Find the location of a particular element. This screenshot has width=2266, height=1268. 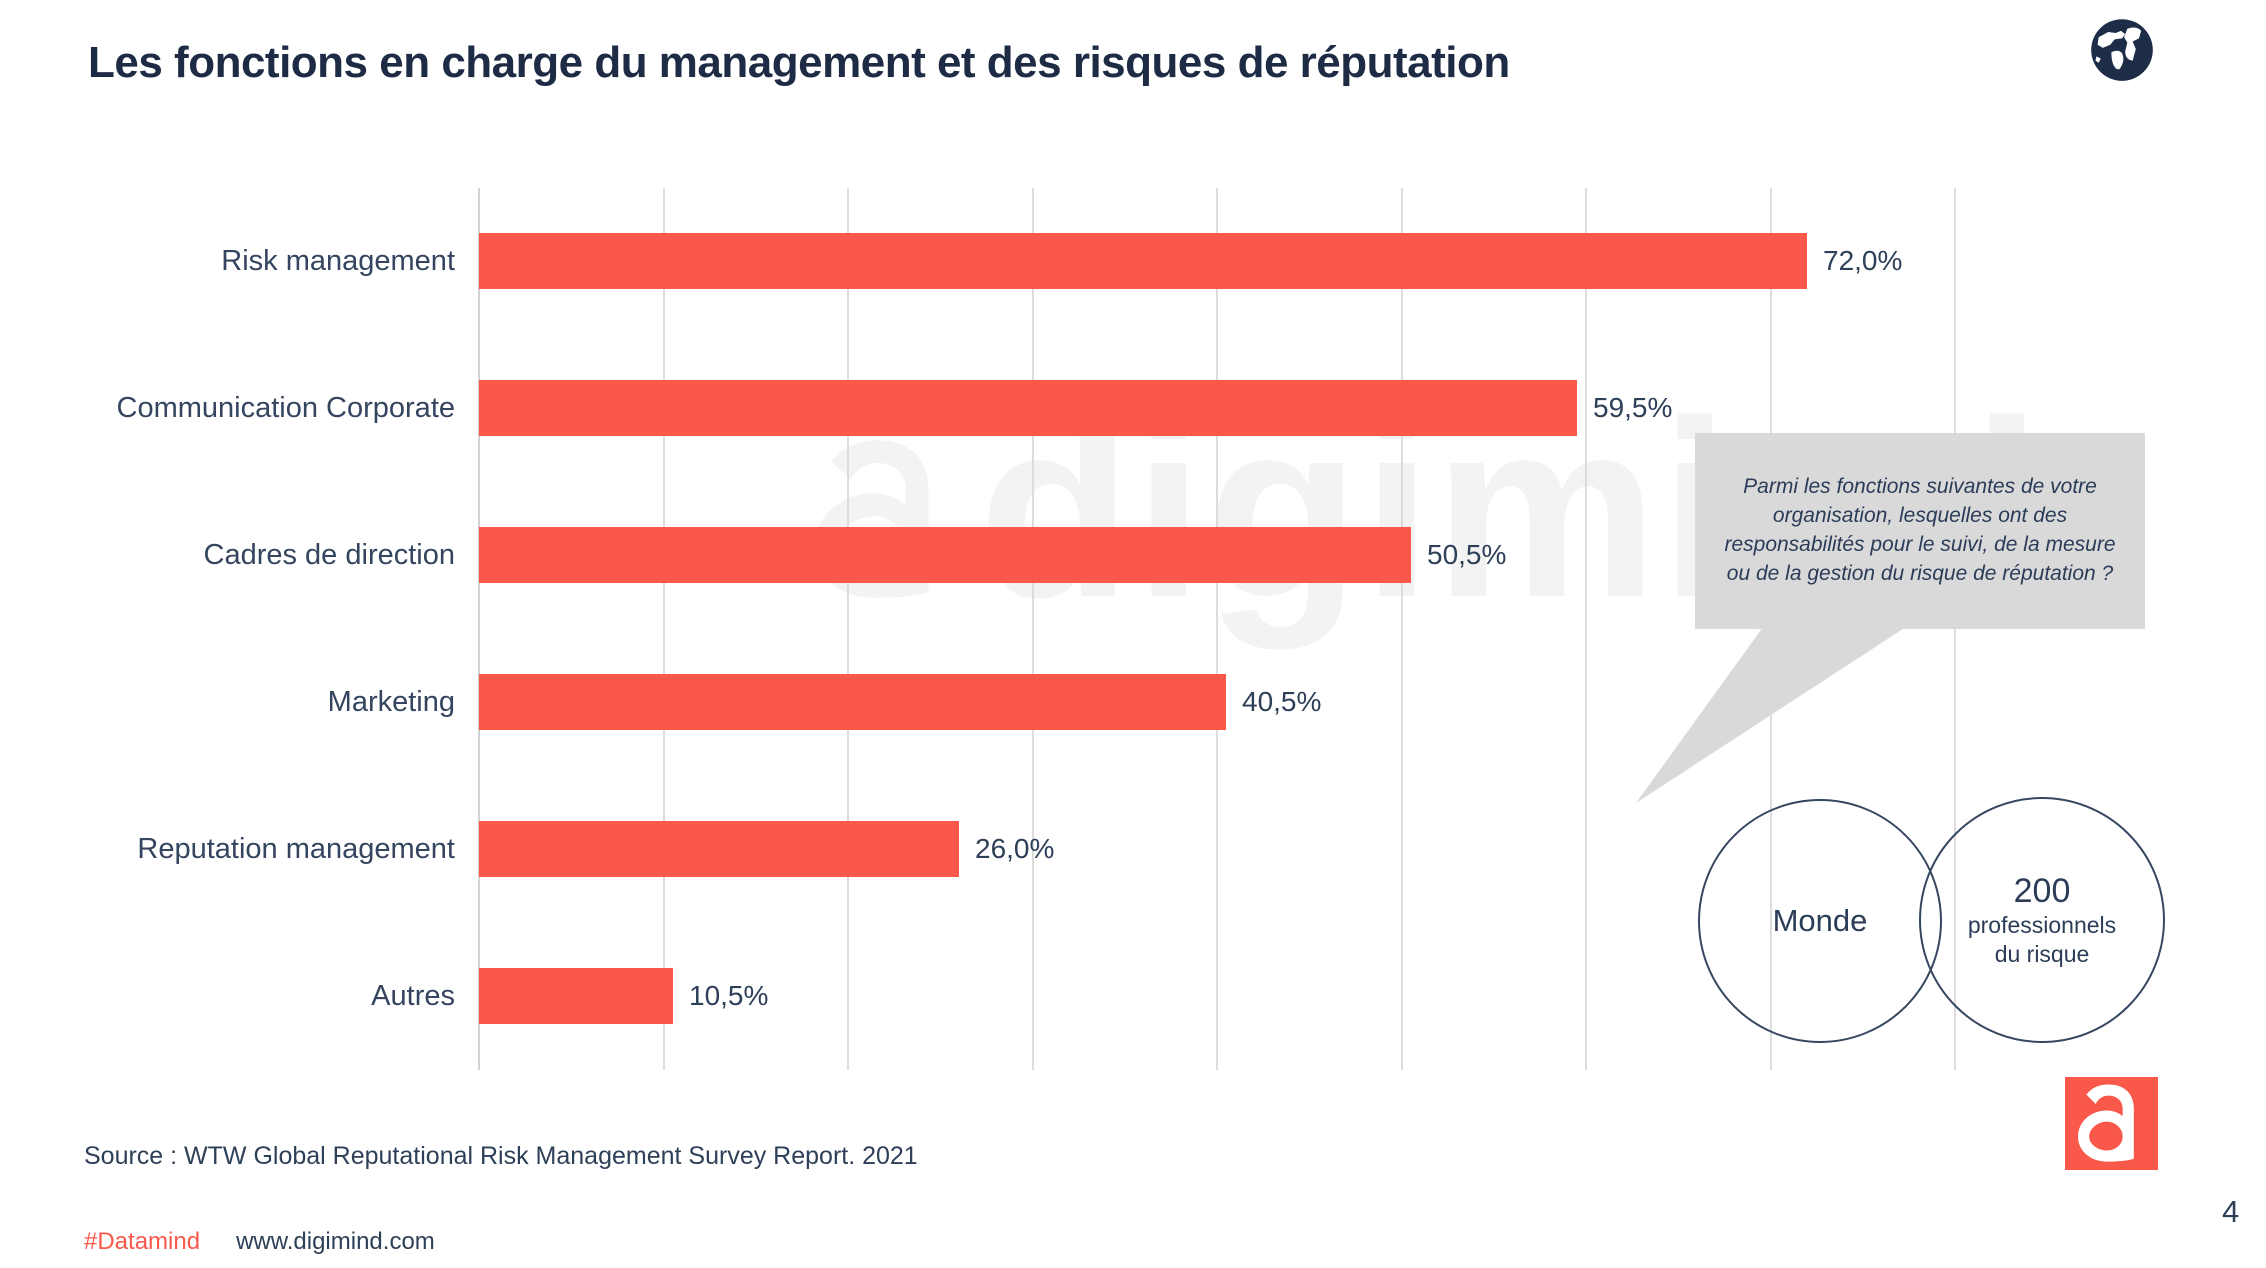

value-label: 40,5% is located at coordinates (1282, 701).